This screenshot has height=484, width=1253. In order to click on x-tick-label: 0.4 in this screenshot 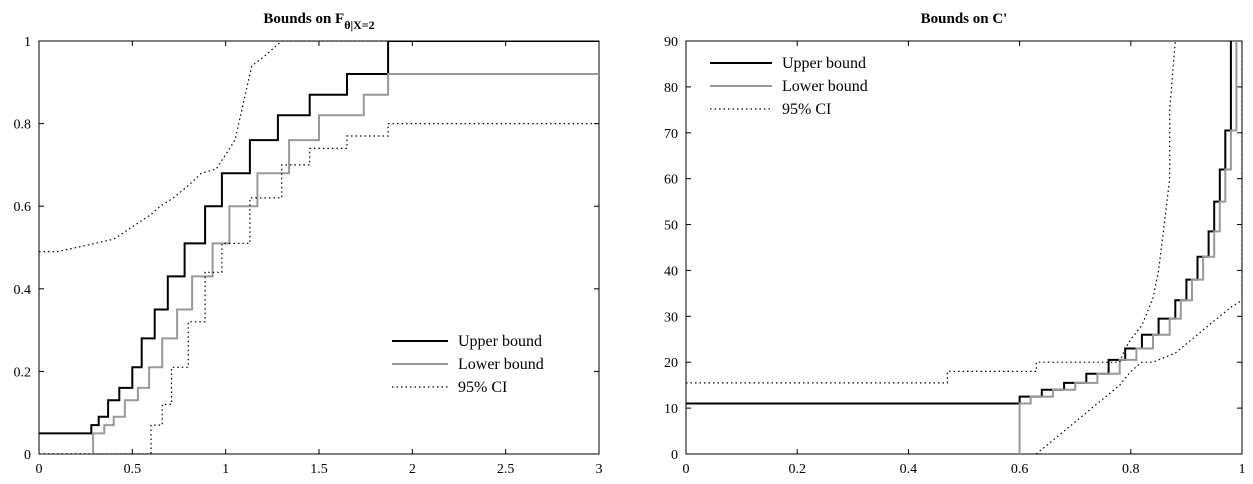, I will do `click(909, 469)`.